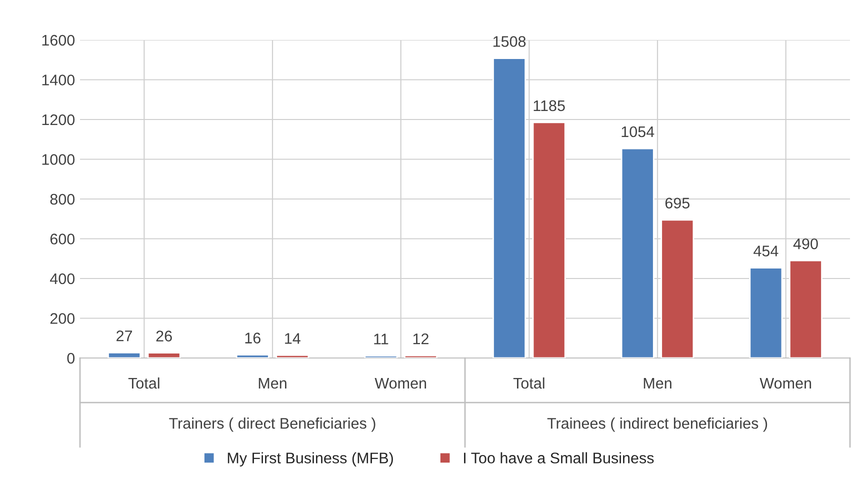  I want to click on data-label: 1185, so click(549, 106).